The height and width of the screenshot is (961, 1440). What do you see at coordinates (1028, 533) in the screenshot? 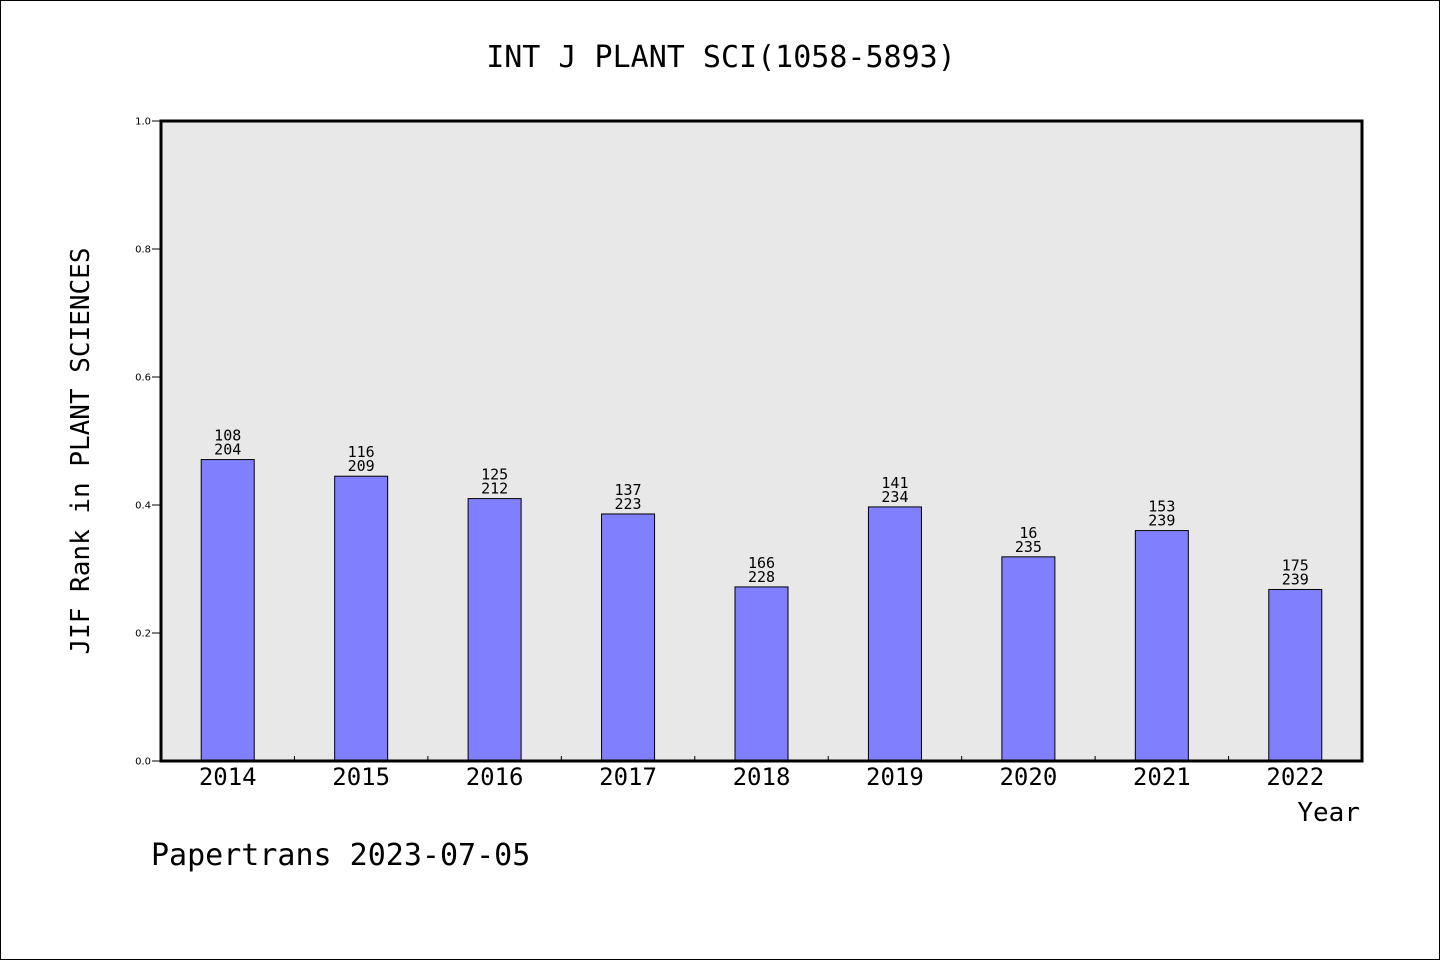
I see `bar-label-rank: 16` at bounding box center [1028, 533].